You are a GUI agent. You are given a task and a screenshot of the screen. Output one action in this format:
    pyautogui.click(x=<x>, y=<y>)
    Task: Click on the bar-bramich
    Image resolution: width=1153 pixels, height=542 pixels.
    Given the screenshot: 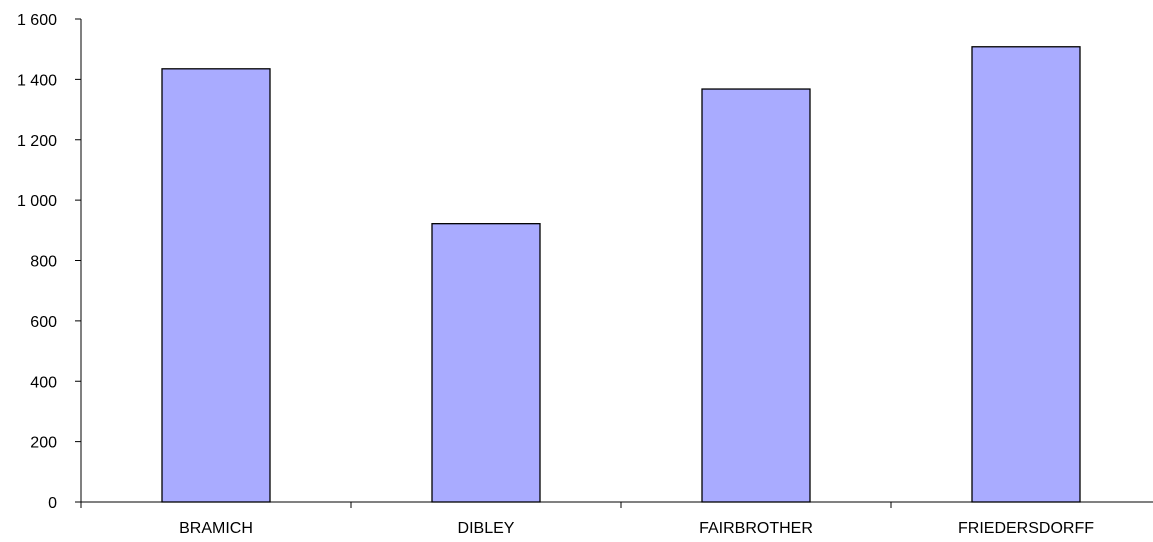 What is the action you would take?
    pyautogui.click(x=216, y=285)
    